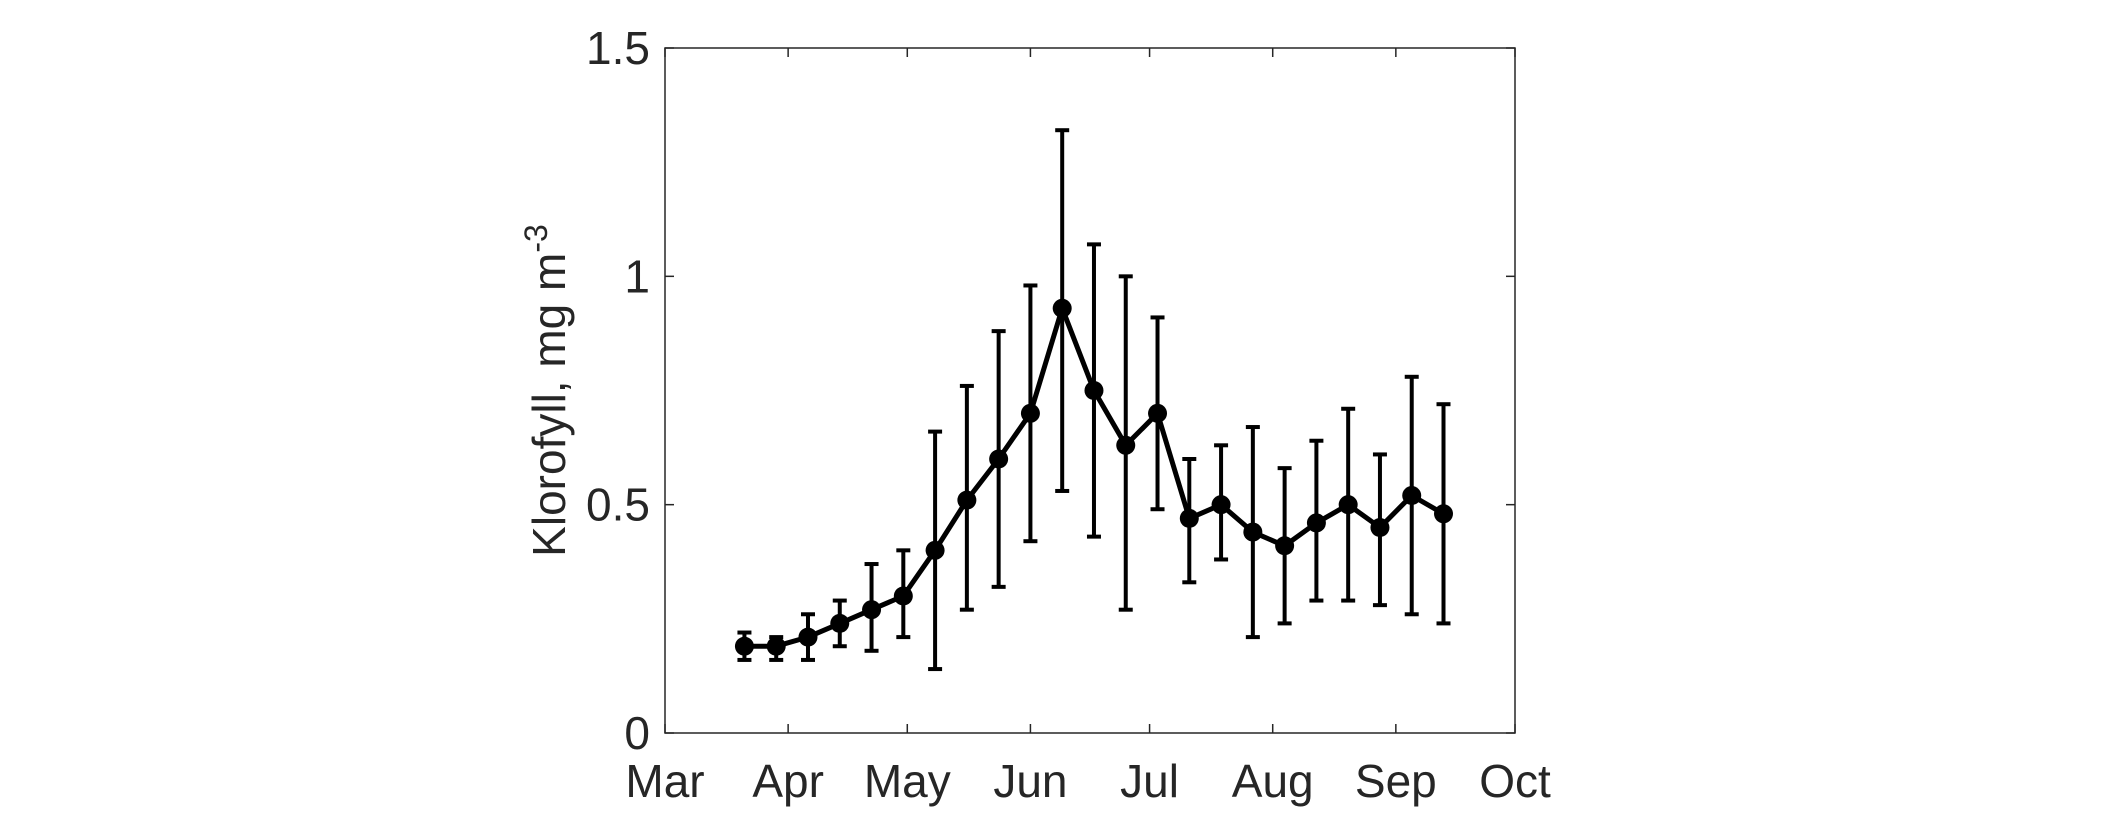 The image size is (2116, 820). I want to click on y-axis-label-text: Klorofyll, mg m, so click(549, 405).